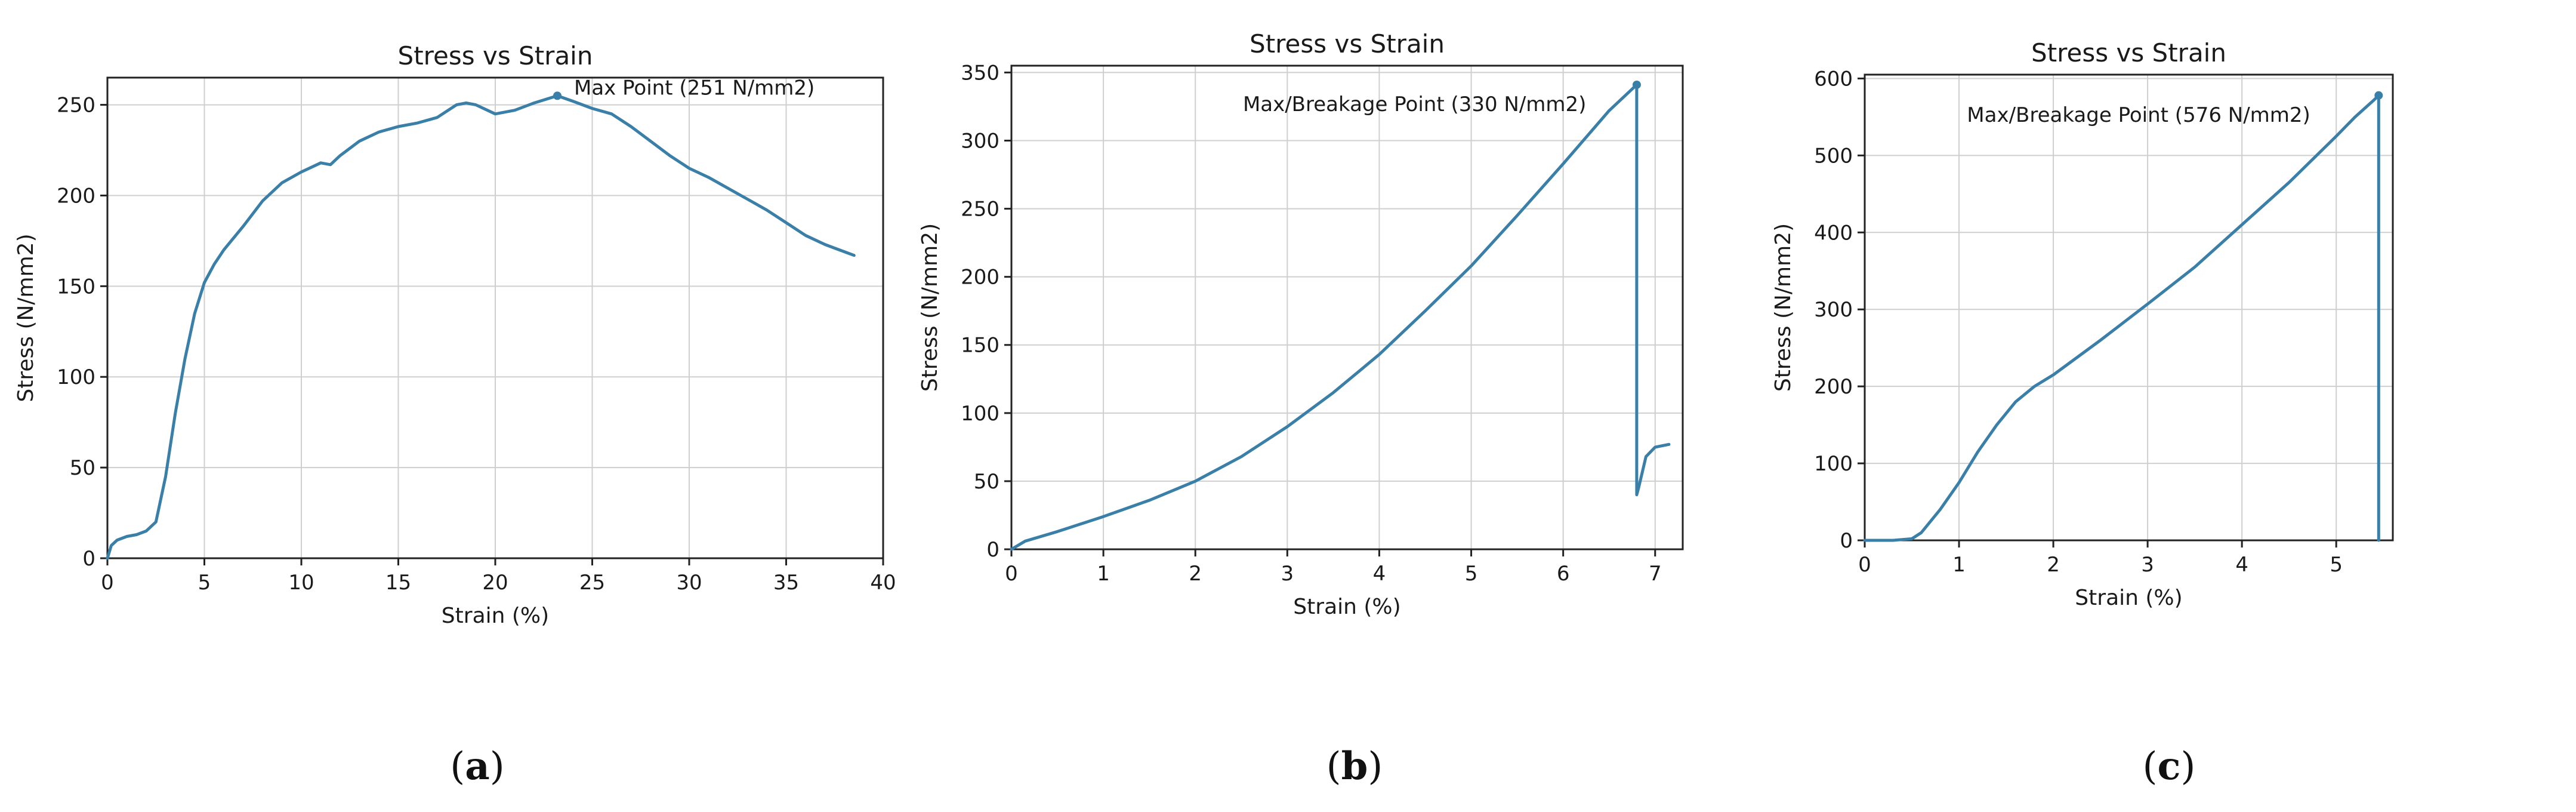  I want to click on subfigure-caption: (b), so click(1355, 766).